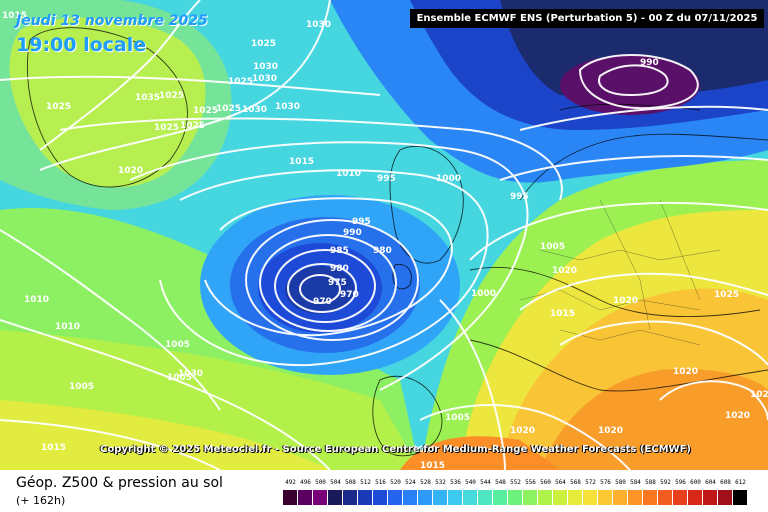 The image size is (768, 512). What do you see at coordinates (365, 492) in the screenshot?
I see `legend-entry: 512` at bounding box center [365, 492].